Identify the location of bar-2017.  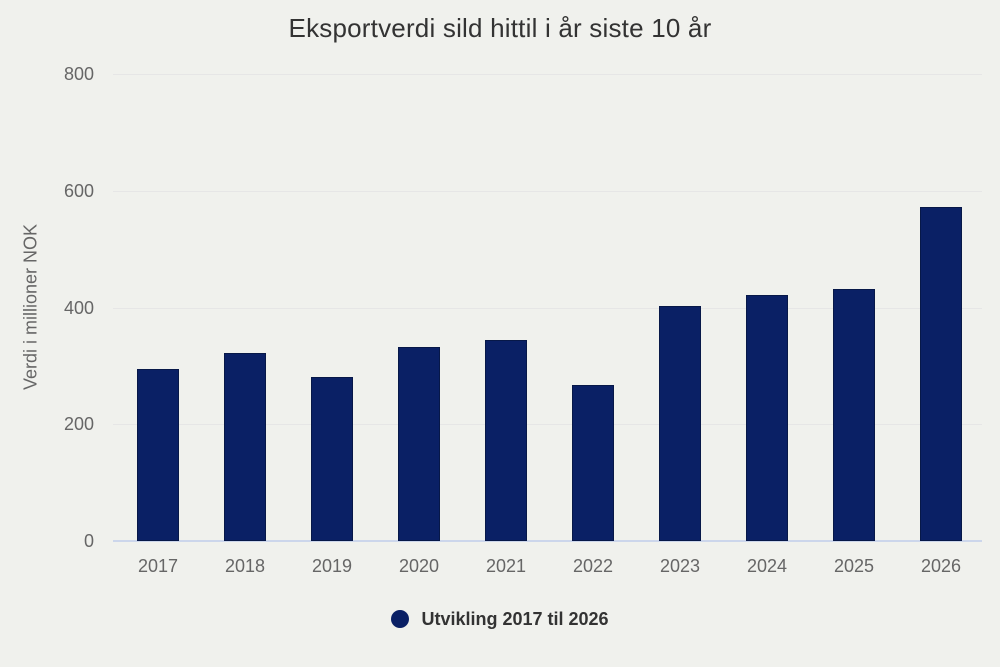
(158, 455).